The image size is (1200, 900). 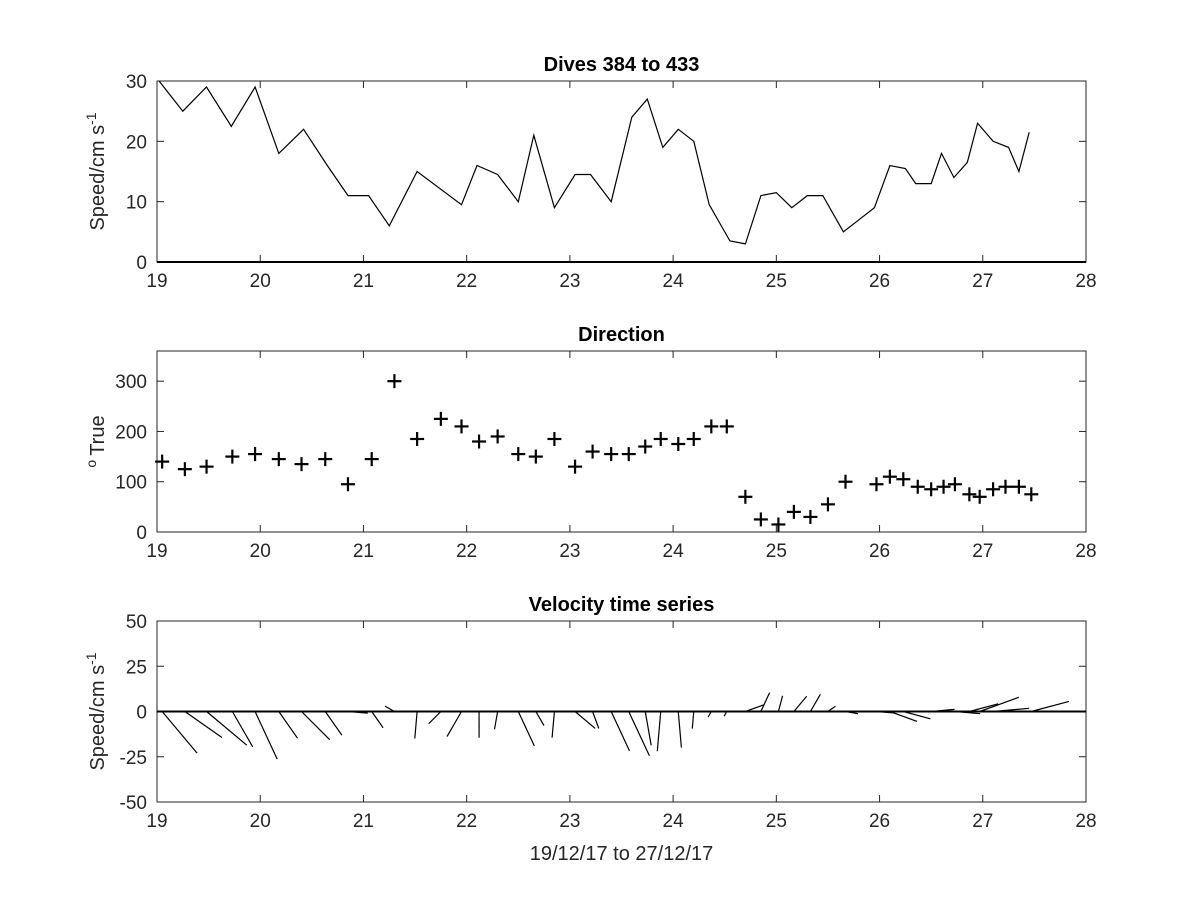 What do you see at coordinates (98, 435) in the screenshot?
I see `y-axis-label-text: True` at bounding box center [98, 435].